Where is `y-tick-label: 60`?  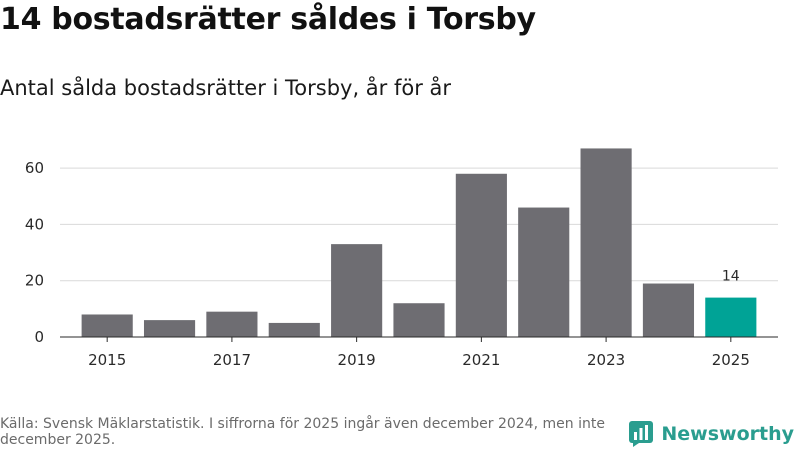 y-tick-label: 60 is located at coordinates (34, 168).